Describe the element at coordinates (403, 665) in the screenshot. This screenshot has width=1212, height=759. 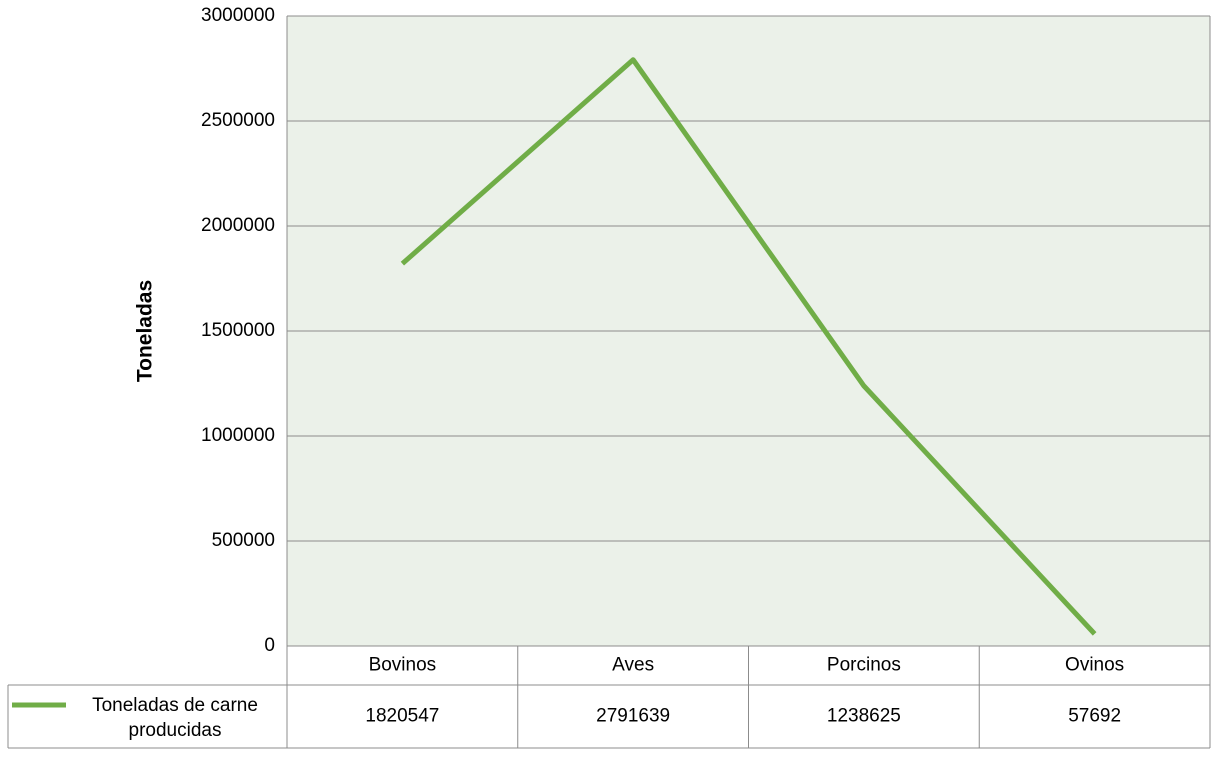
I see `x-tick-label: Bovinos` at that location.